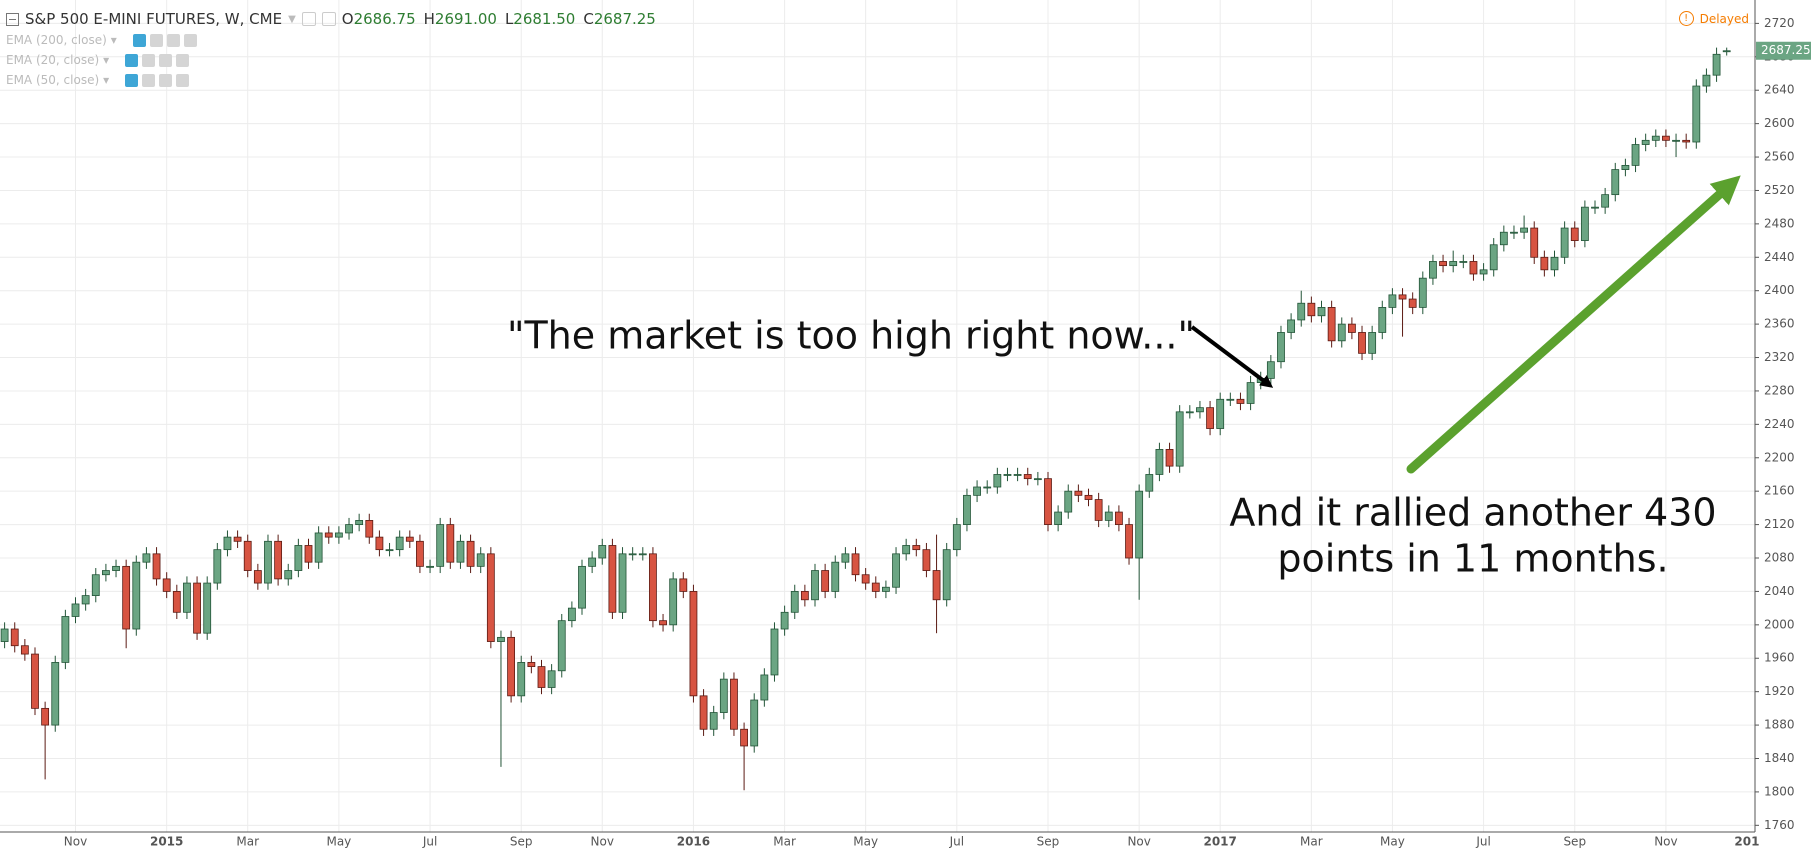 This screenshot has height=850, width=1811. Describe the element at coordinates (1779, 157) in the screenshot. I see `y-tick-label: 2560` at that location.